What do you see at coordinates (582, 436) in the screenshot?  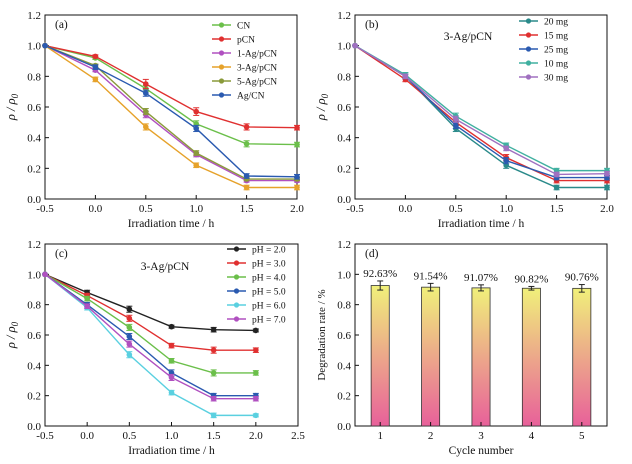 I see `x-tick-label: 5` at bounding box center [582, 436].